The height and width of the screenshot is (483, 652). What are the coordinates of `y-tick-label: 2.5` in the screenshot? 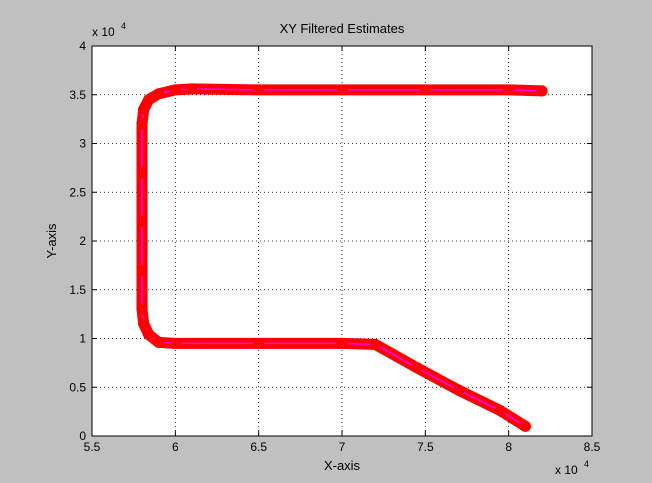 It's located at (77, 192).